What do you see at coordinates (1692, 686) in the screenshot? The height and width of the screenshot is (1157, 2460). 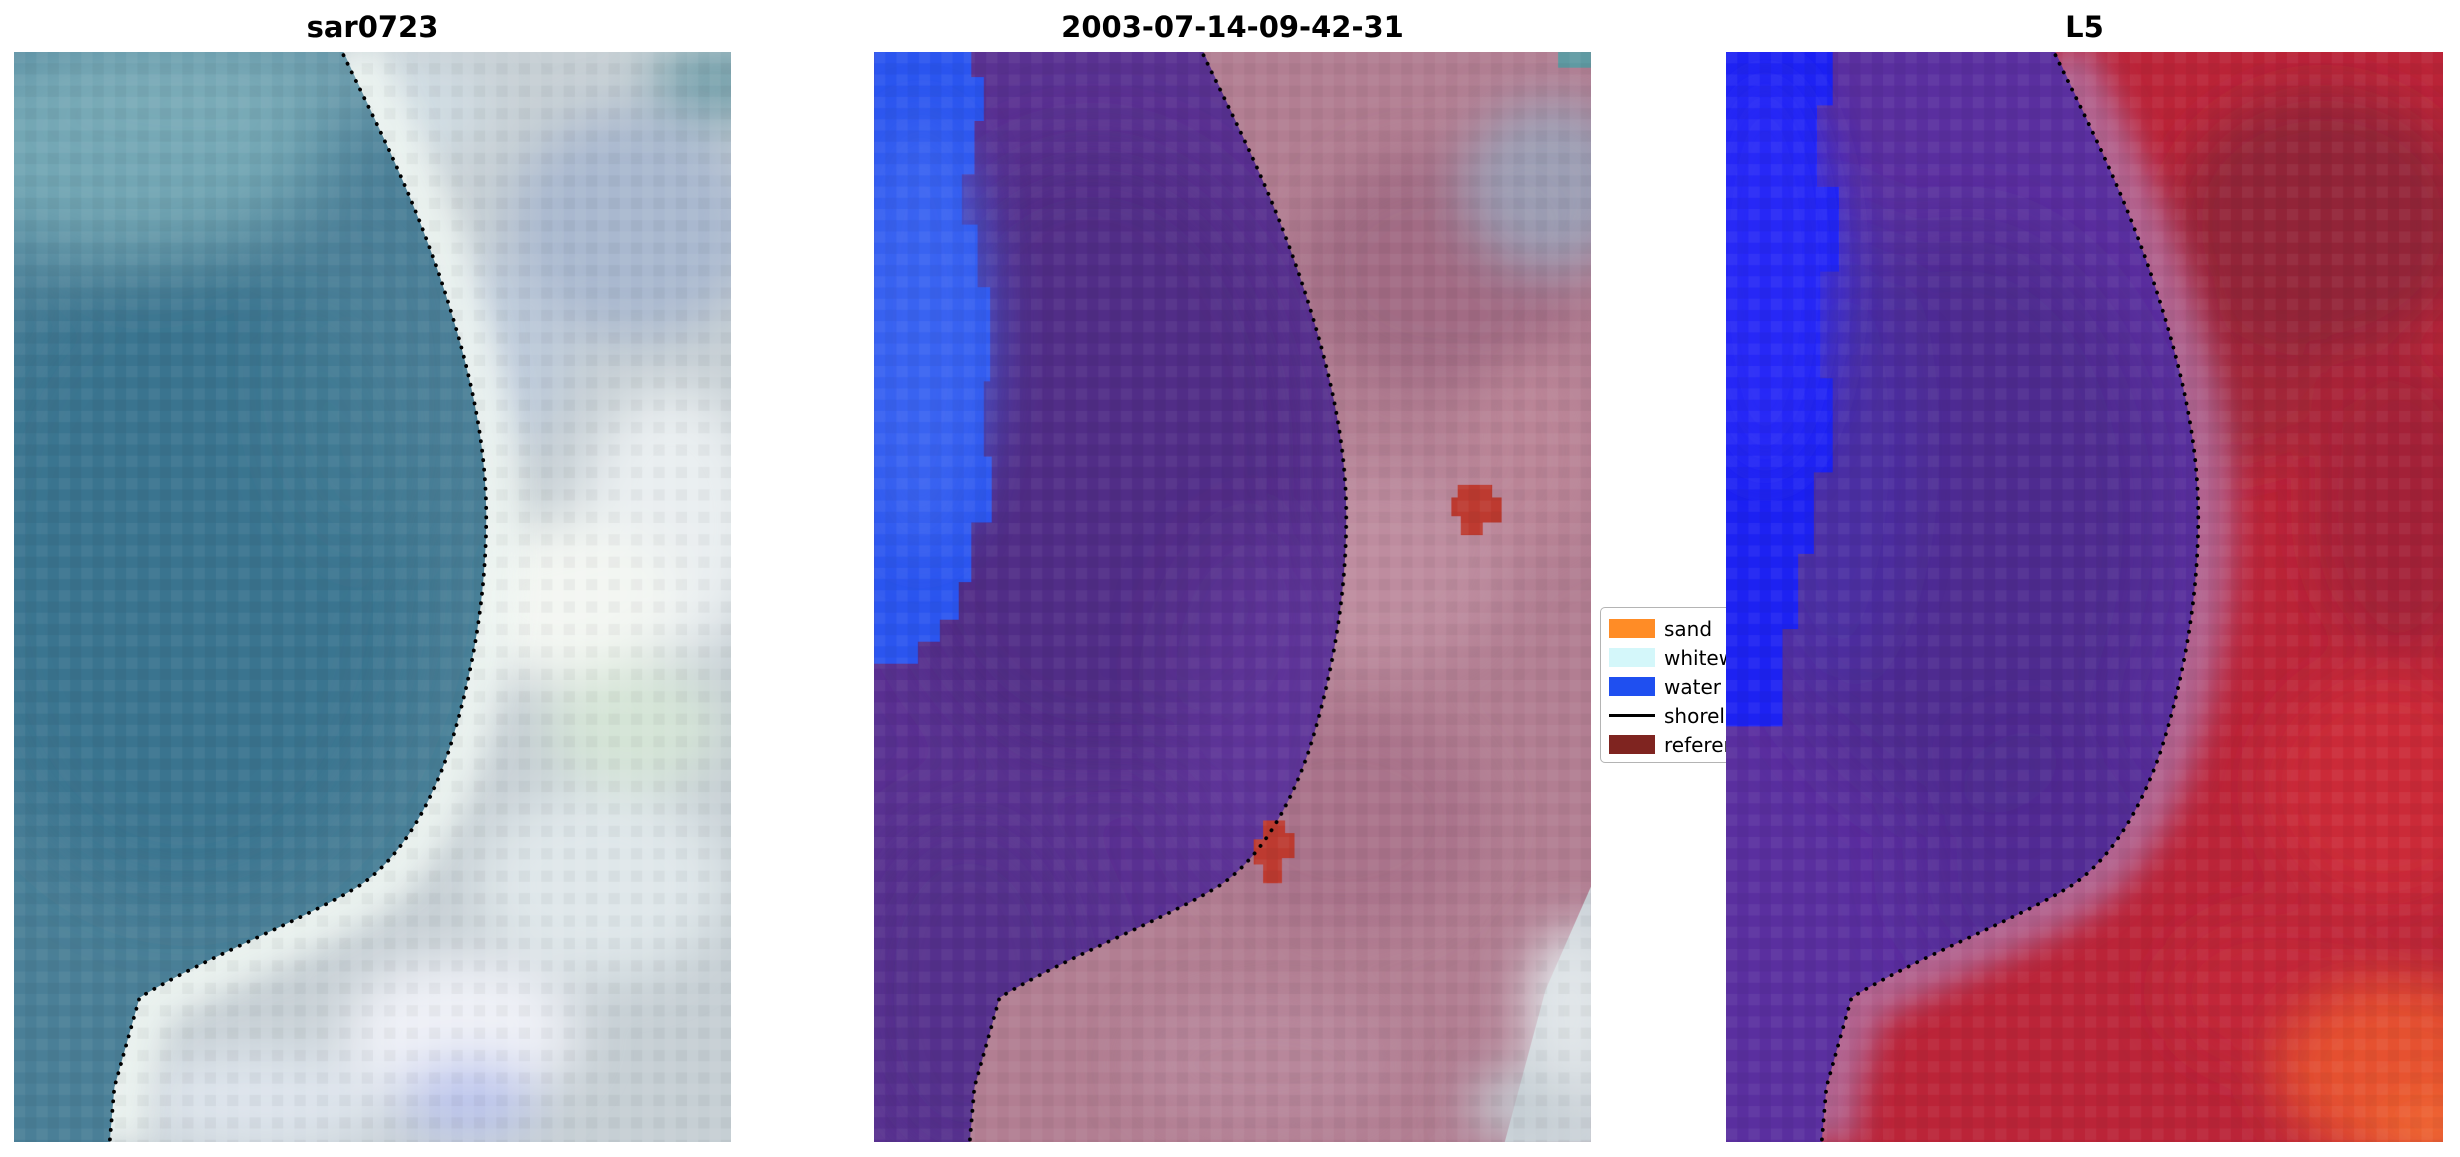 I see `legend-label-water: water` at bounding box center [1692, 686].